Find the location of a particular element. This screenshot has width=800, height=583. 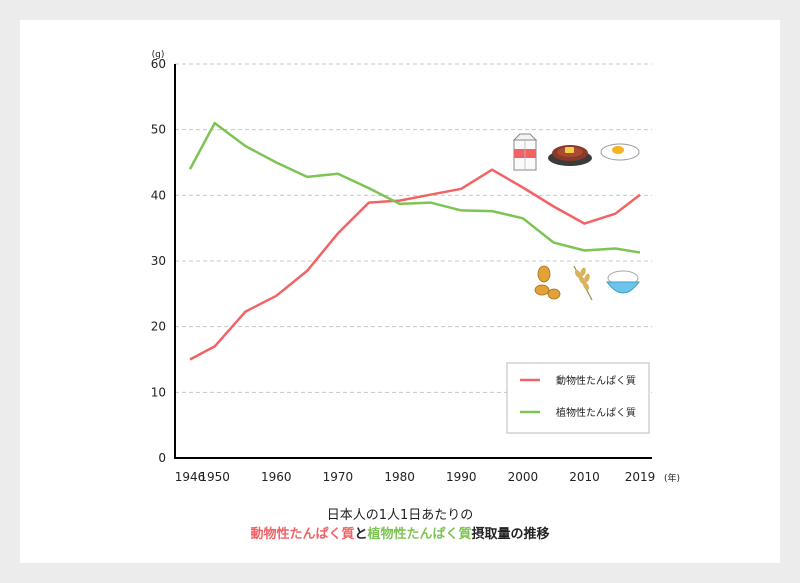

y-tick-label: 0 is located at coordinates (162, 458).